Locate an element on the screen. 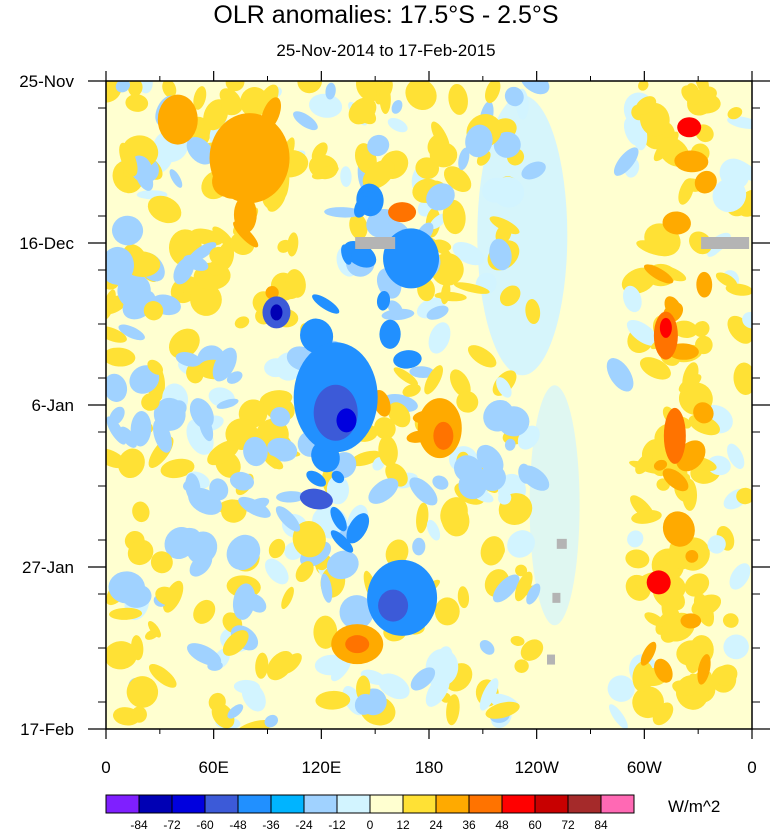  colorbar-level-label: -24 is located at coordinates (304, 824).